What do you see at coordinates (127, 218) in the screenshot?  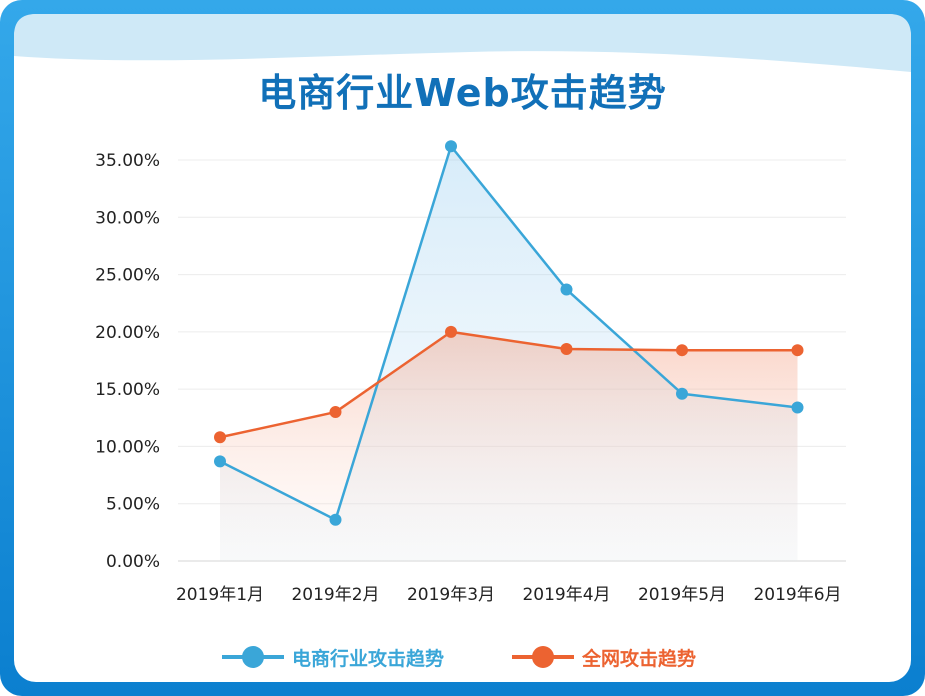 I see `y-tick-label: 30.00%` at bounding box center [127, 218].